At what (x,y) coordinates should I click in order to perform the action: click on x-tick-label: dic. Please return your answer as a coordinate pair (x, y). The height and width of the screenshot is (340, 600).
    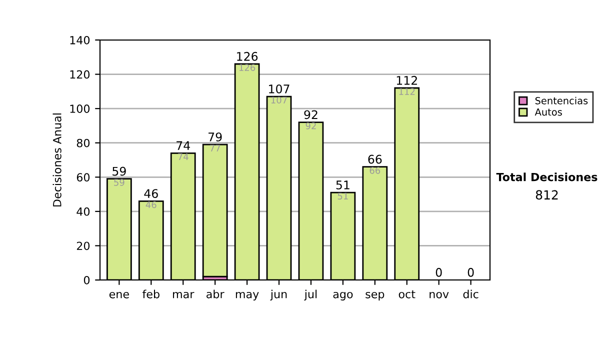
    Looking at the image, I should click on (470, 294).